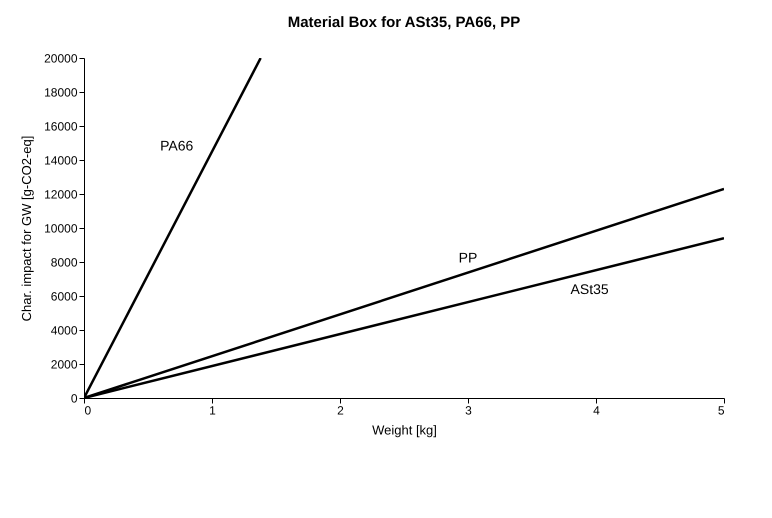 This screenshot has width=772, height=518. What do you see at coordinates (61, 161) in the screenshot?
I see `y-tick-label: 14000` at bounding box center [61, 161].